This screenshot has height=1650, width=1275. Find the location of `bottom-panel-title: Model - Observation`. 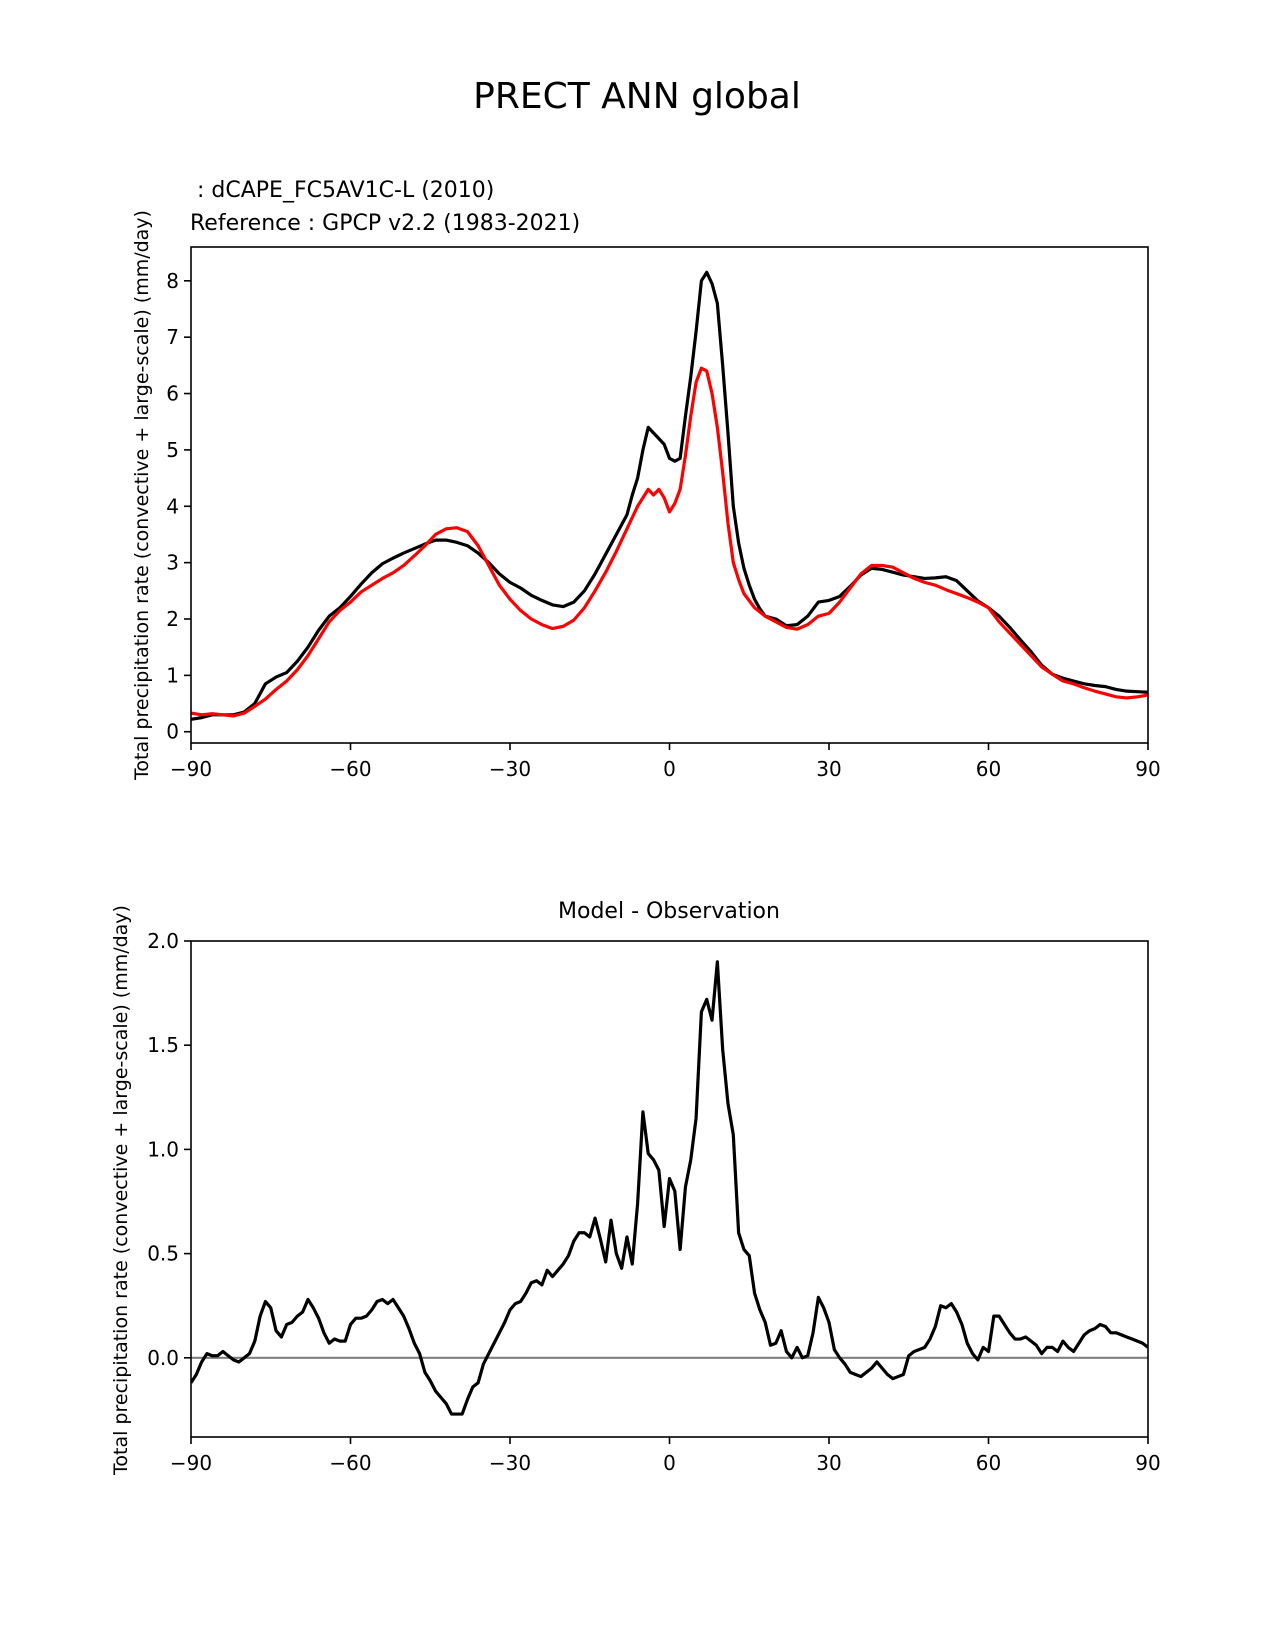

bottom-panel-title: Model - Observation is located at coordinates (669, 911).